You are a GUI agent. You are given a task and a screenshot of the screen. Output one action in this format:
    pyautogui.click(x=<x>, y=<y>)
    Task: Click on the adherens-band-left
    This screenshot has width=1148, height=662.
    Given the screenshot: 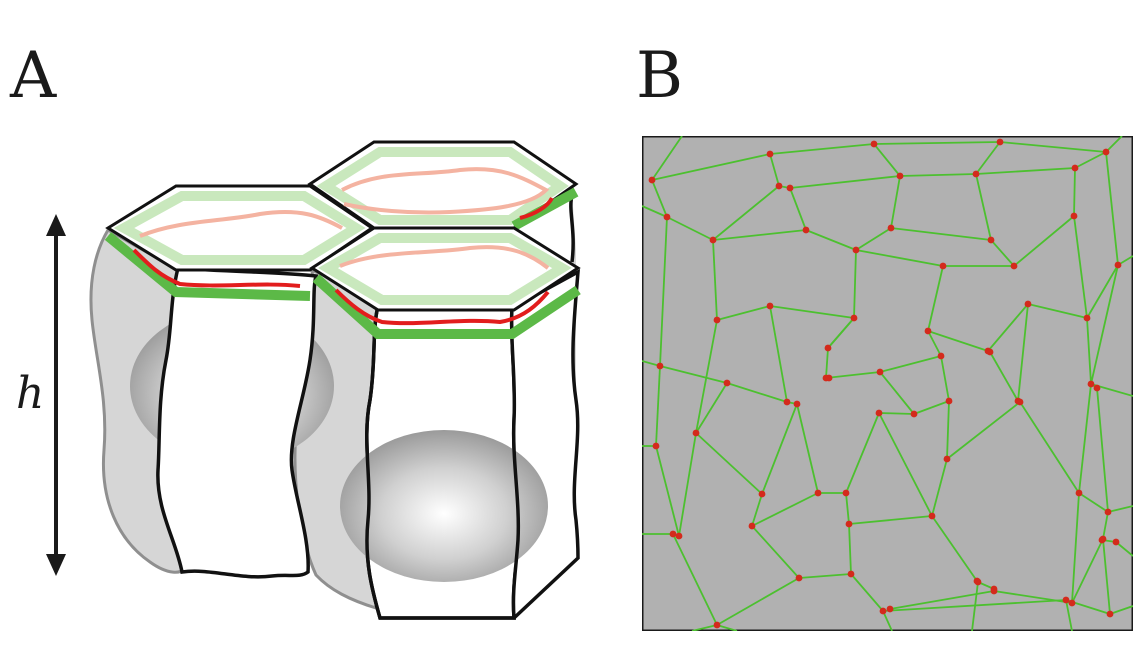 What is the action you would take?
    pyautogui.click(x=207, y=266)
    